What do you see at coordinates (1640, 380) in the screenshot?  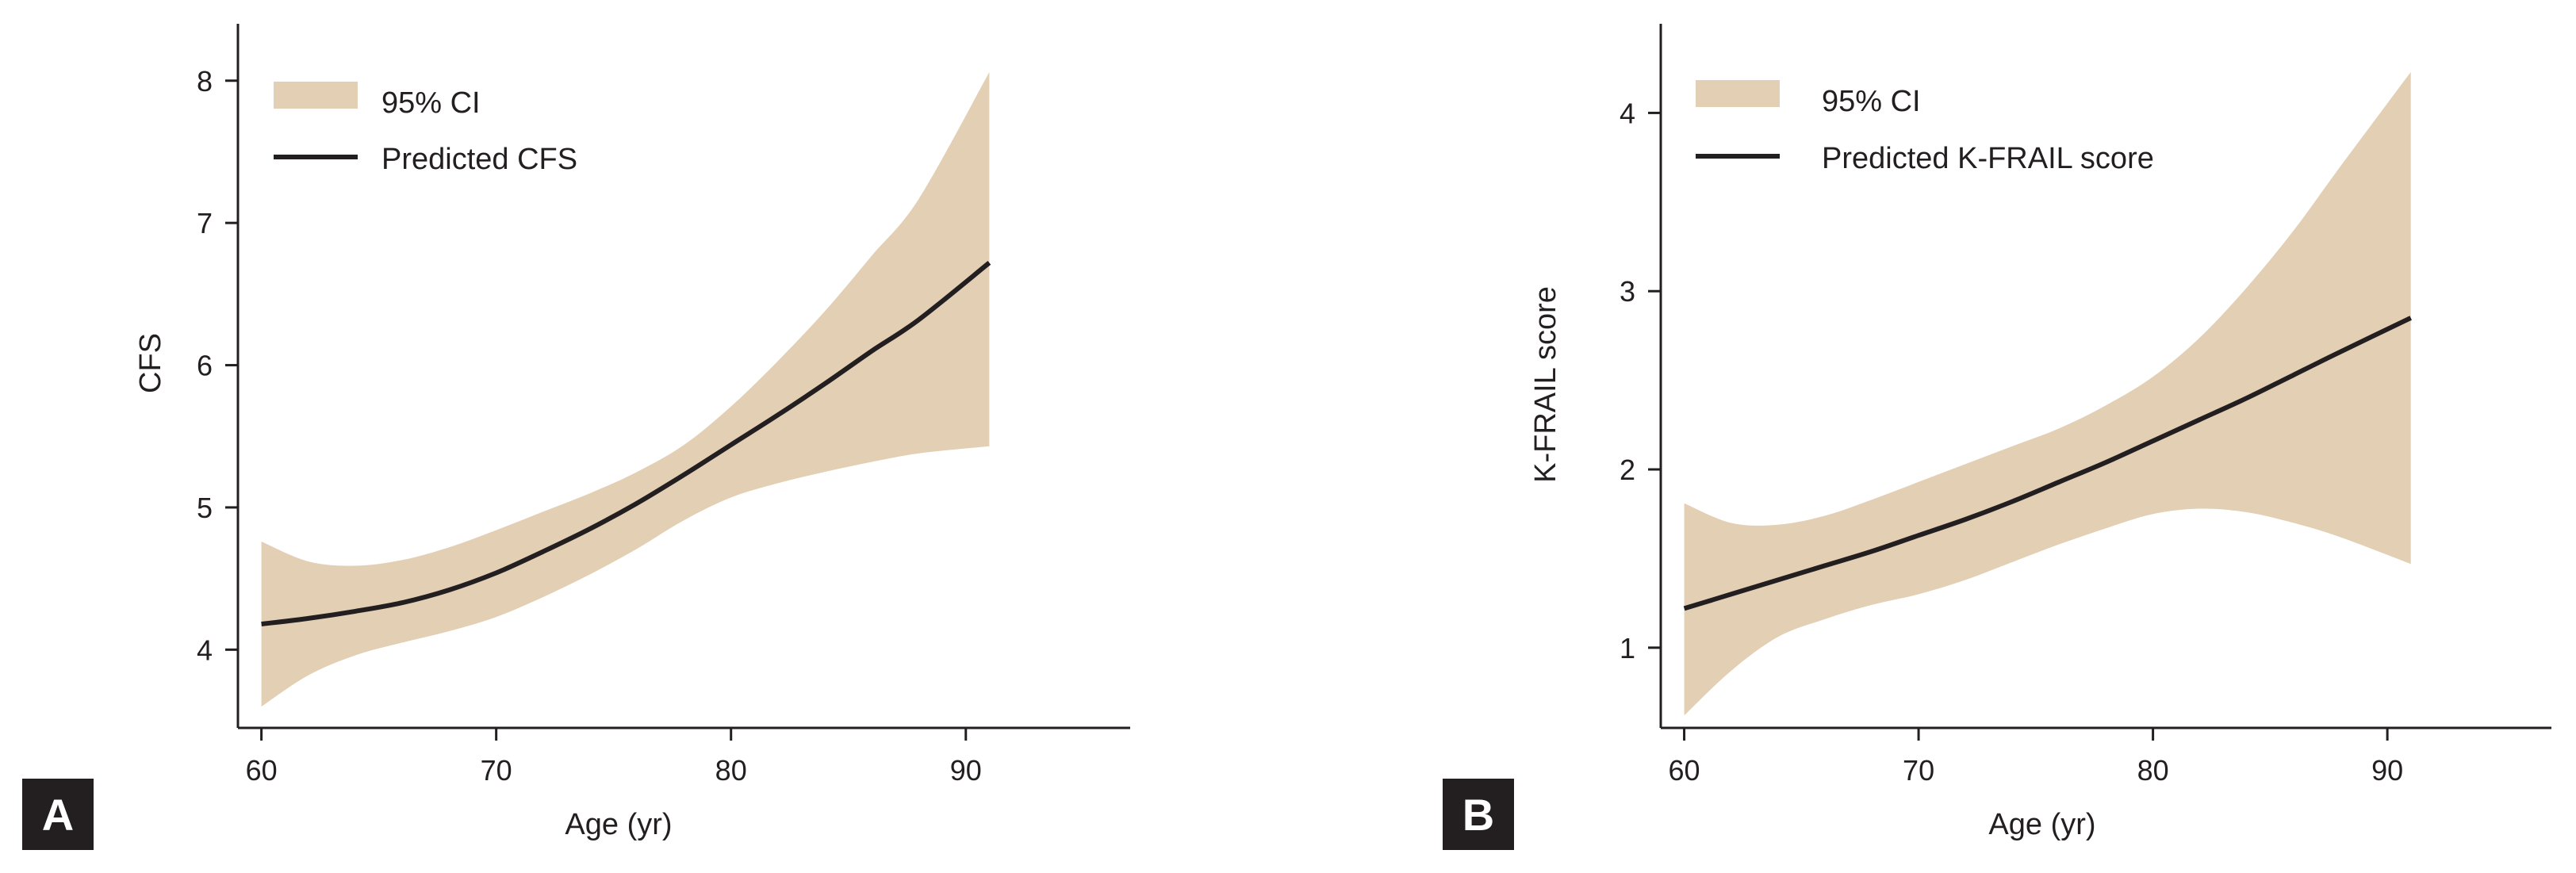 I see `y-ticks-b: 1 2 3 4` at bounding box center [1640, 380].